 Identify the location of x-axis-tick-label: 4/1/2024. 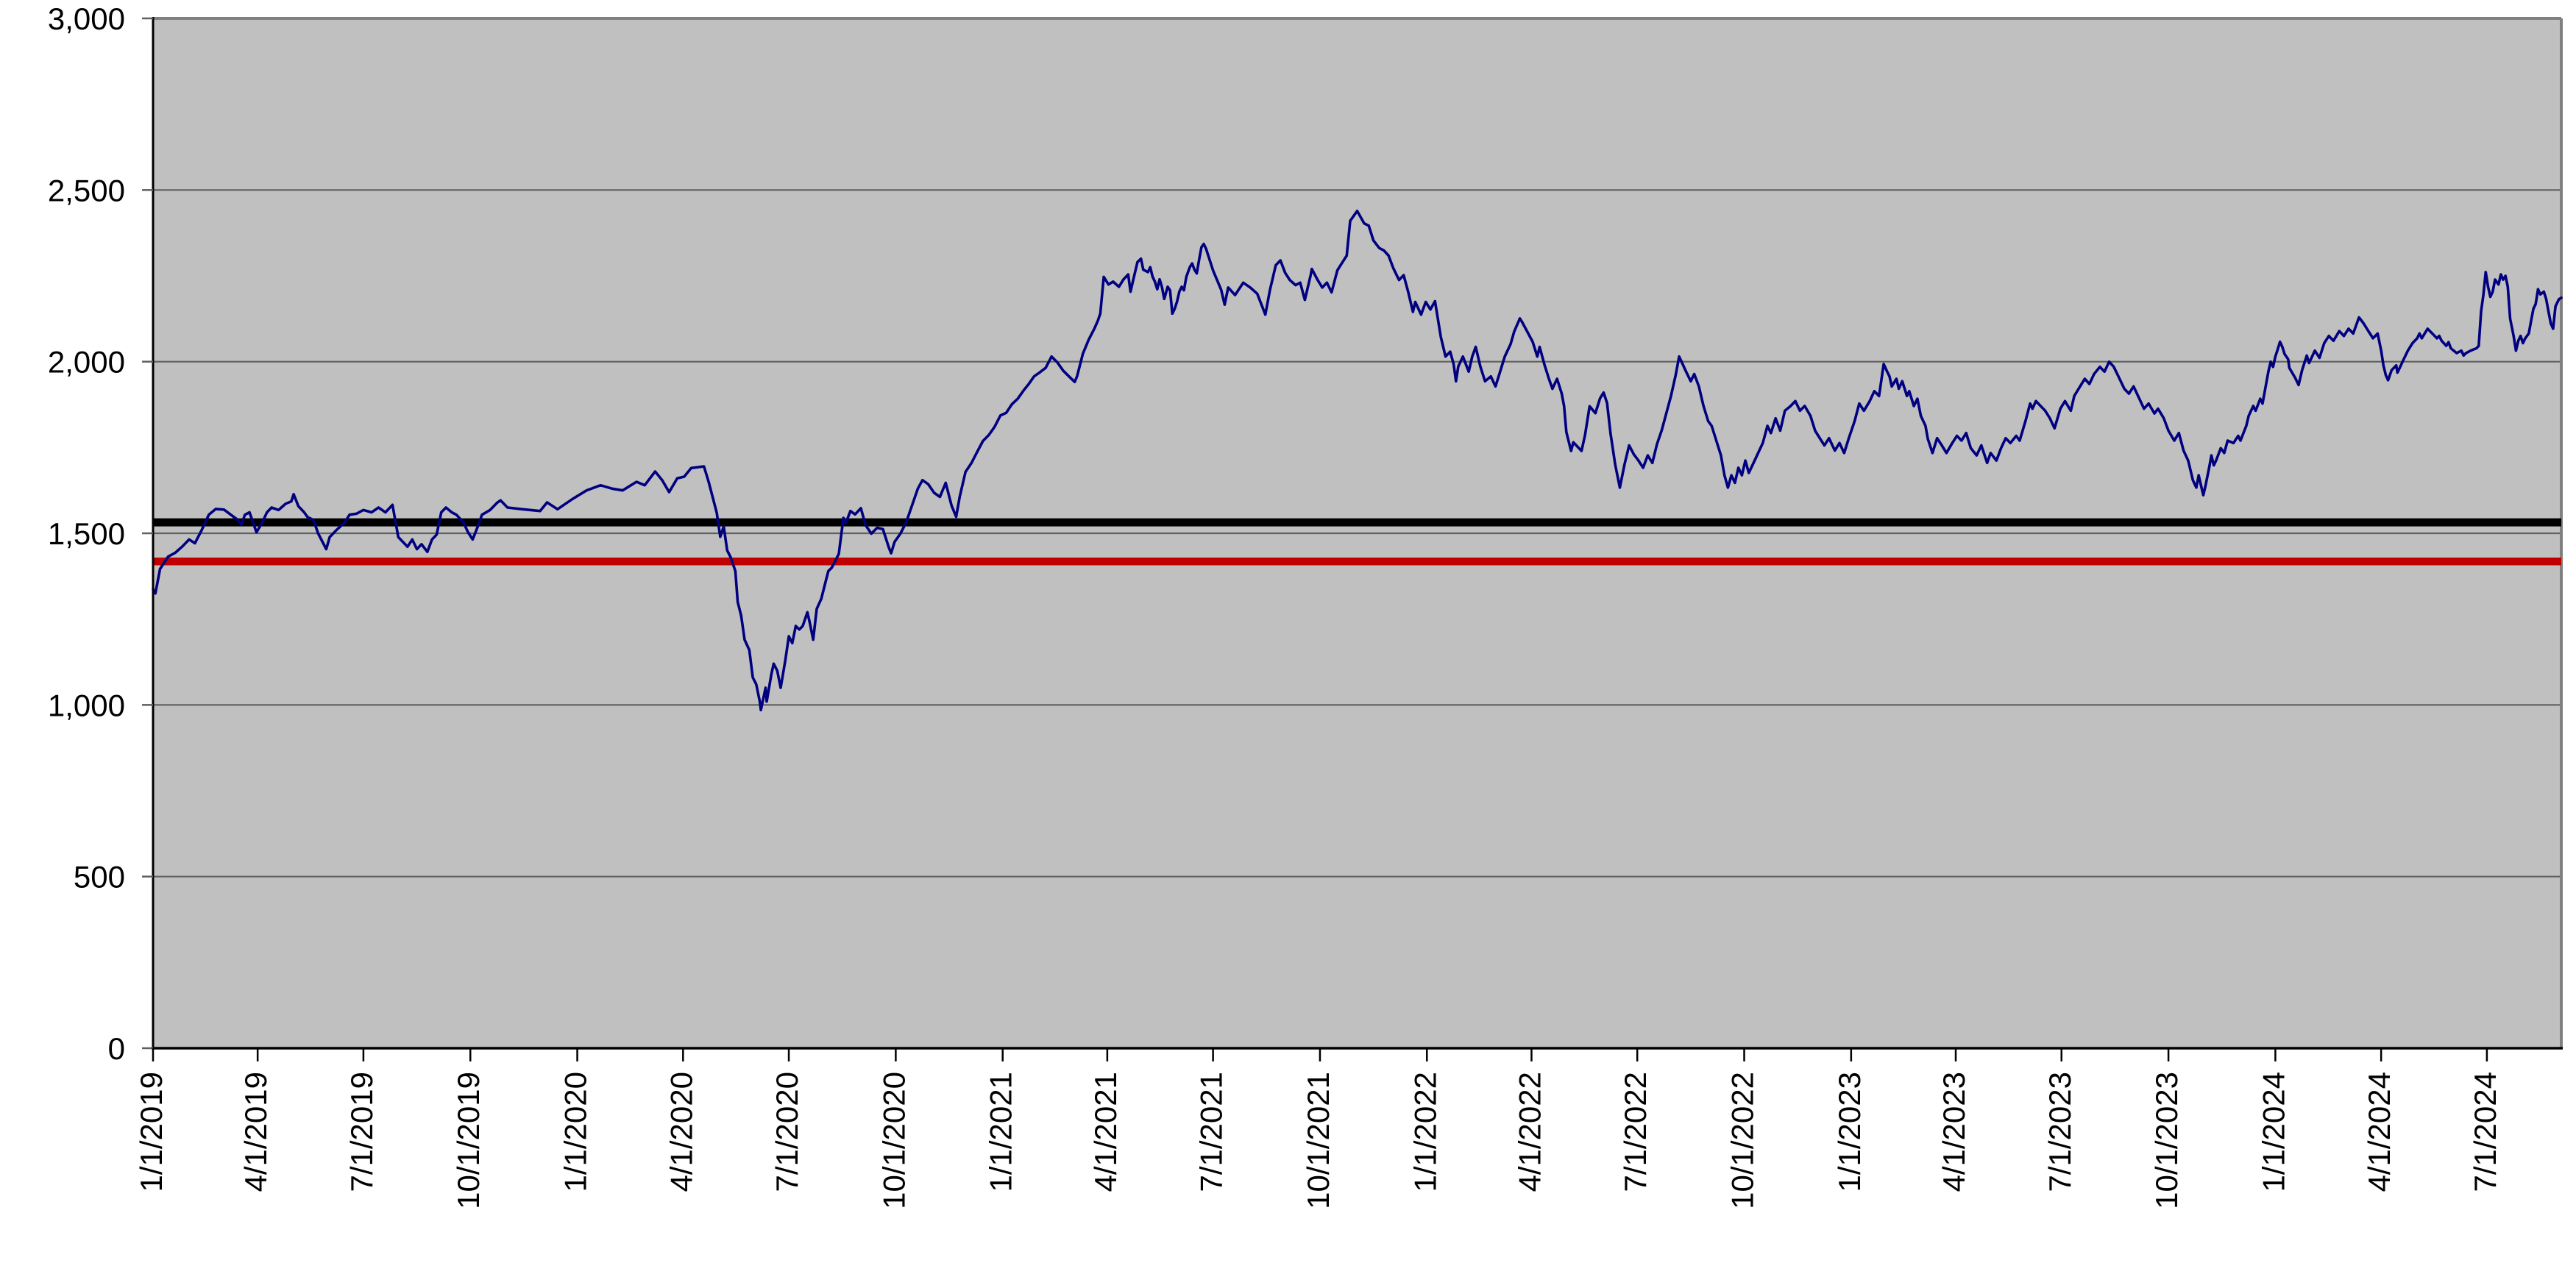
(2379, 1132).